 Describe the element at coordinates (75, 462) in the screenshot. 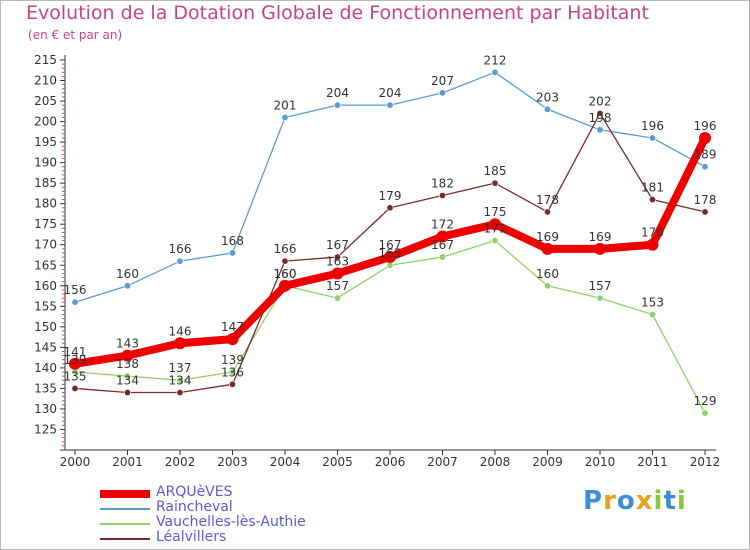

I see `x-tick-label: 2000` at that location.